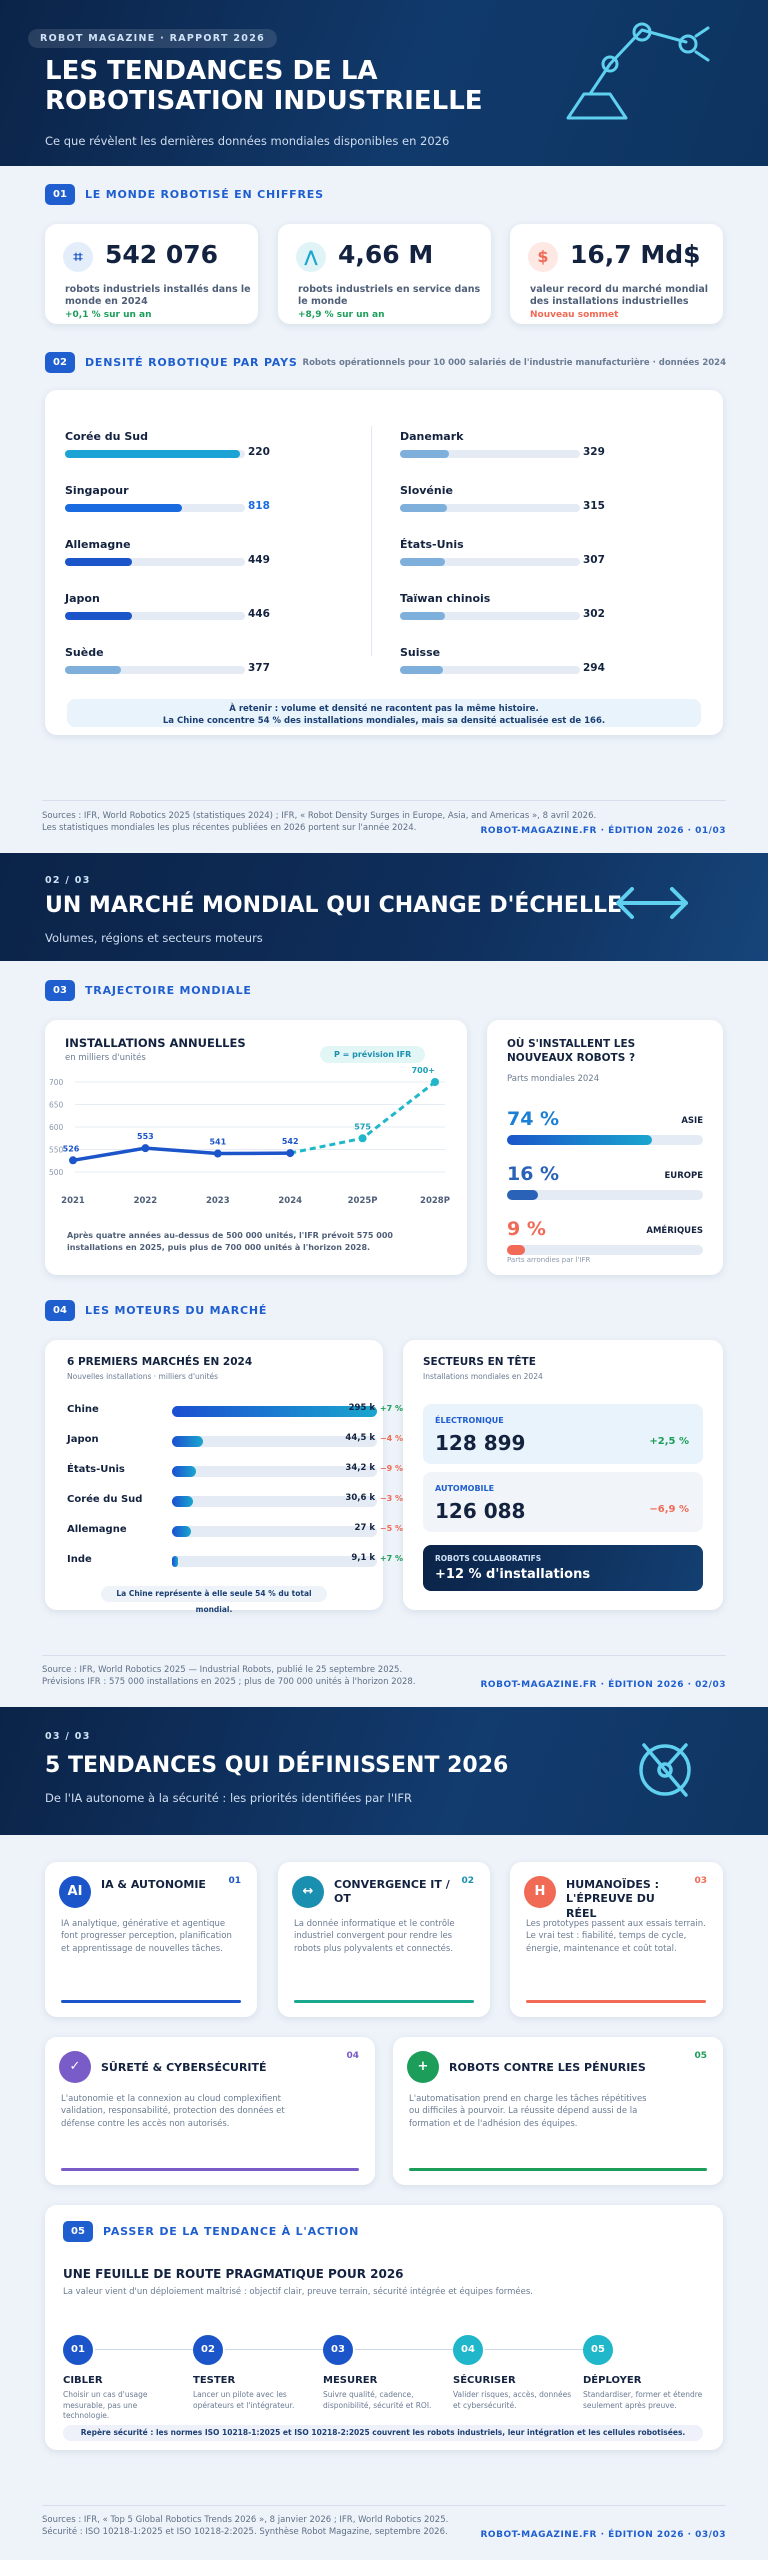  I want to click on trend-number: 02, so click(467, 1881).